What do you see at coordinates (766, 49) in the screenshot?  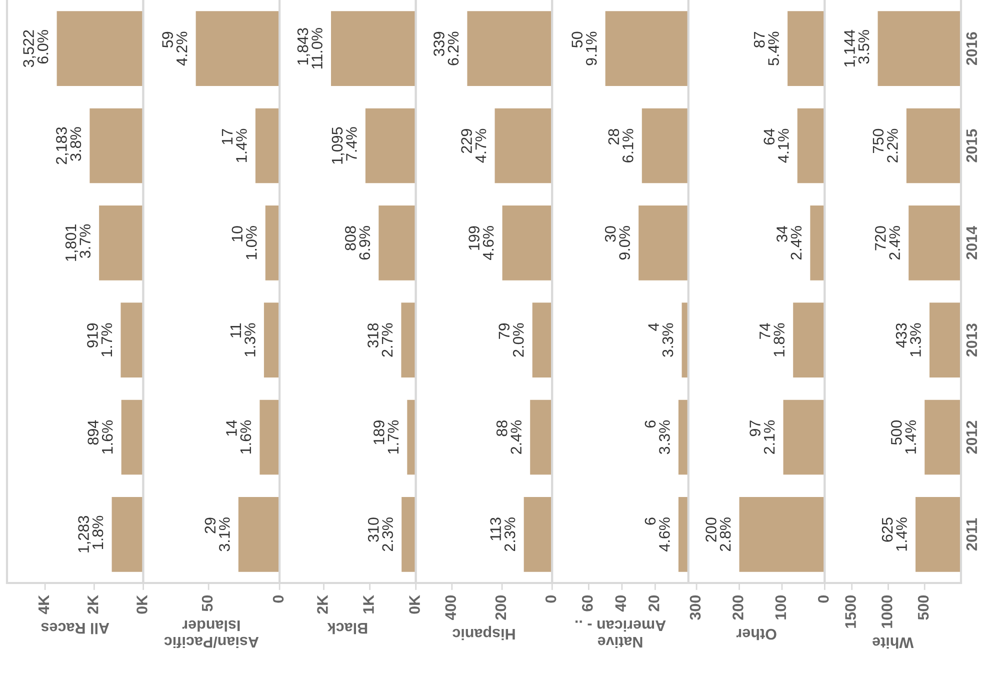 I see `data-label: 87 5.4%` at bounding box center [766, 49].